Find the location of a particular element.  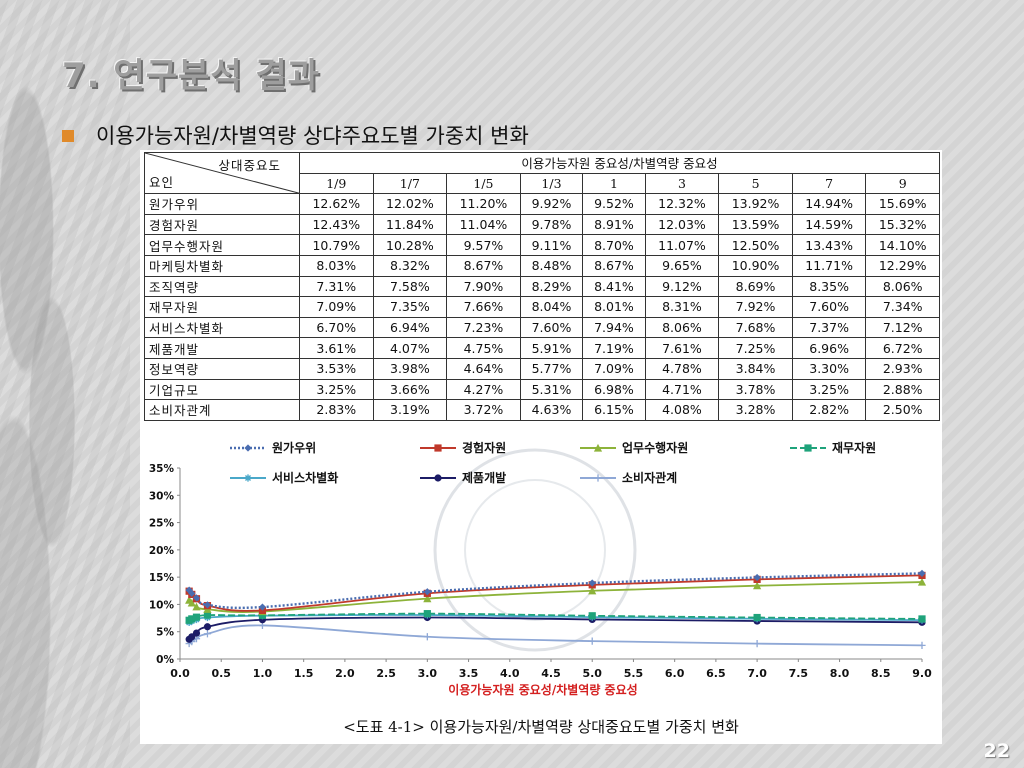

value-cell: 11.20% is located at coordinates (483, 204).